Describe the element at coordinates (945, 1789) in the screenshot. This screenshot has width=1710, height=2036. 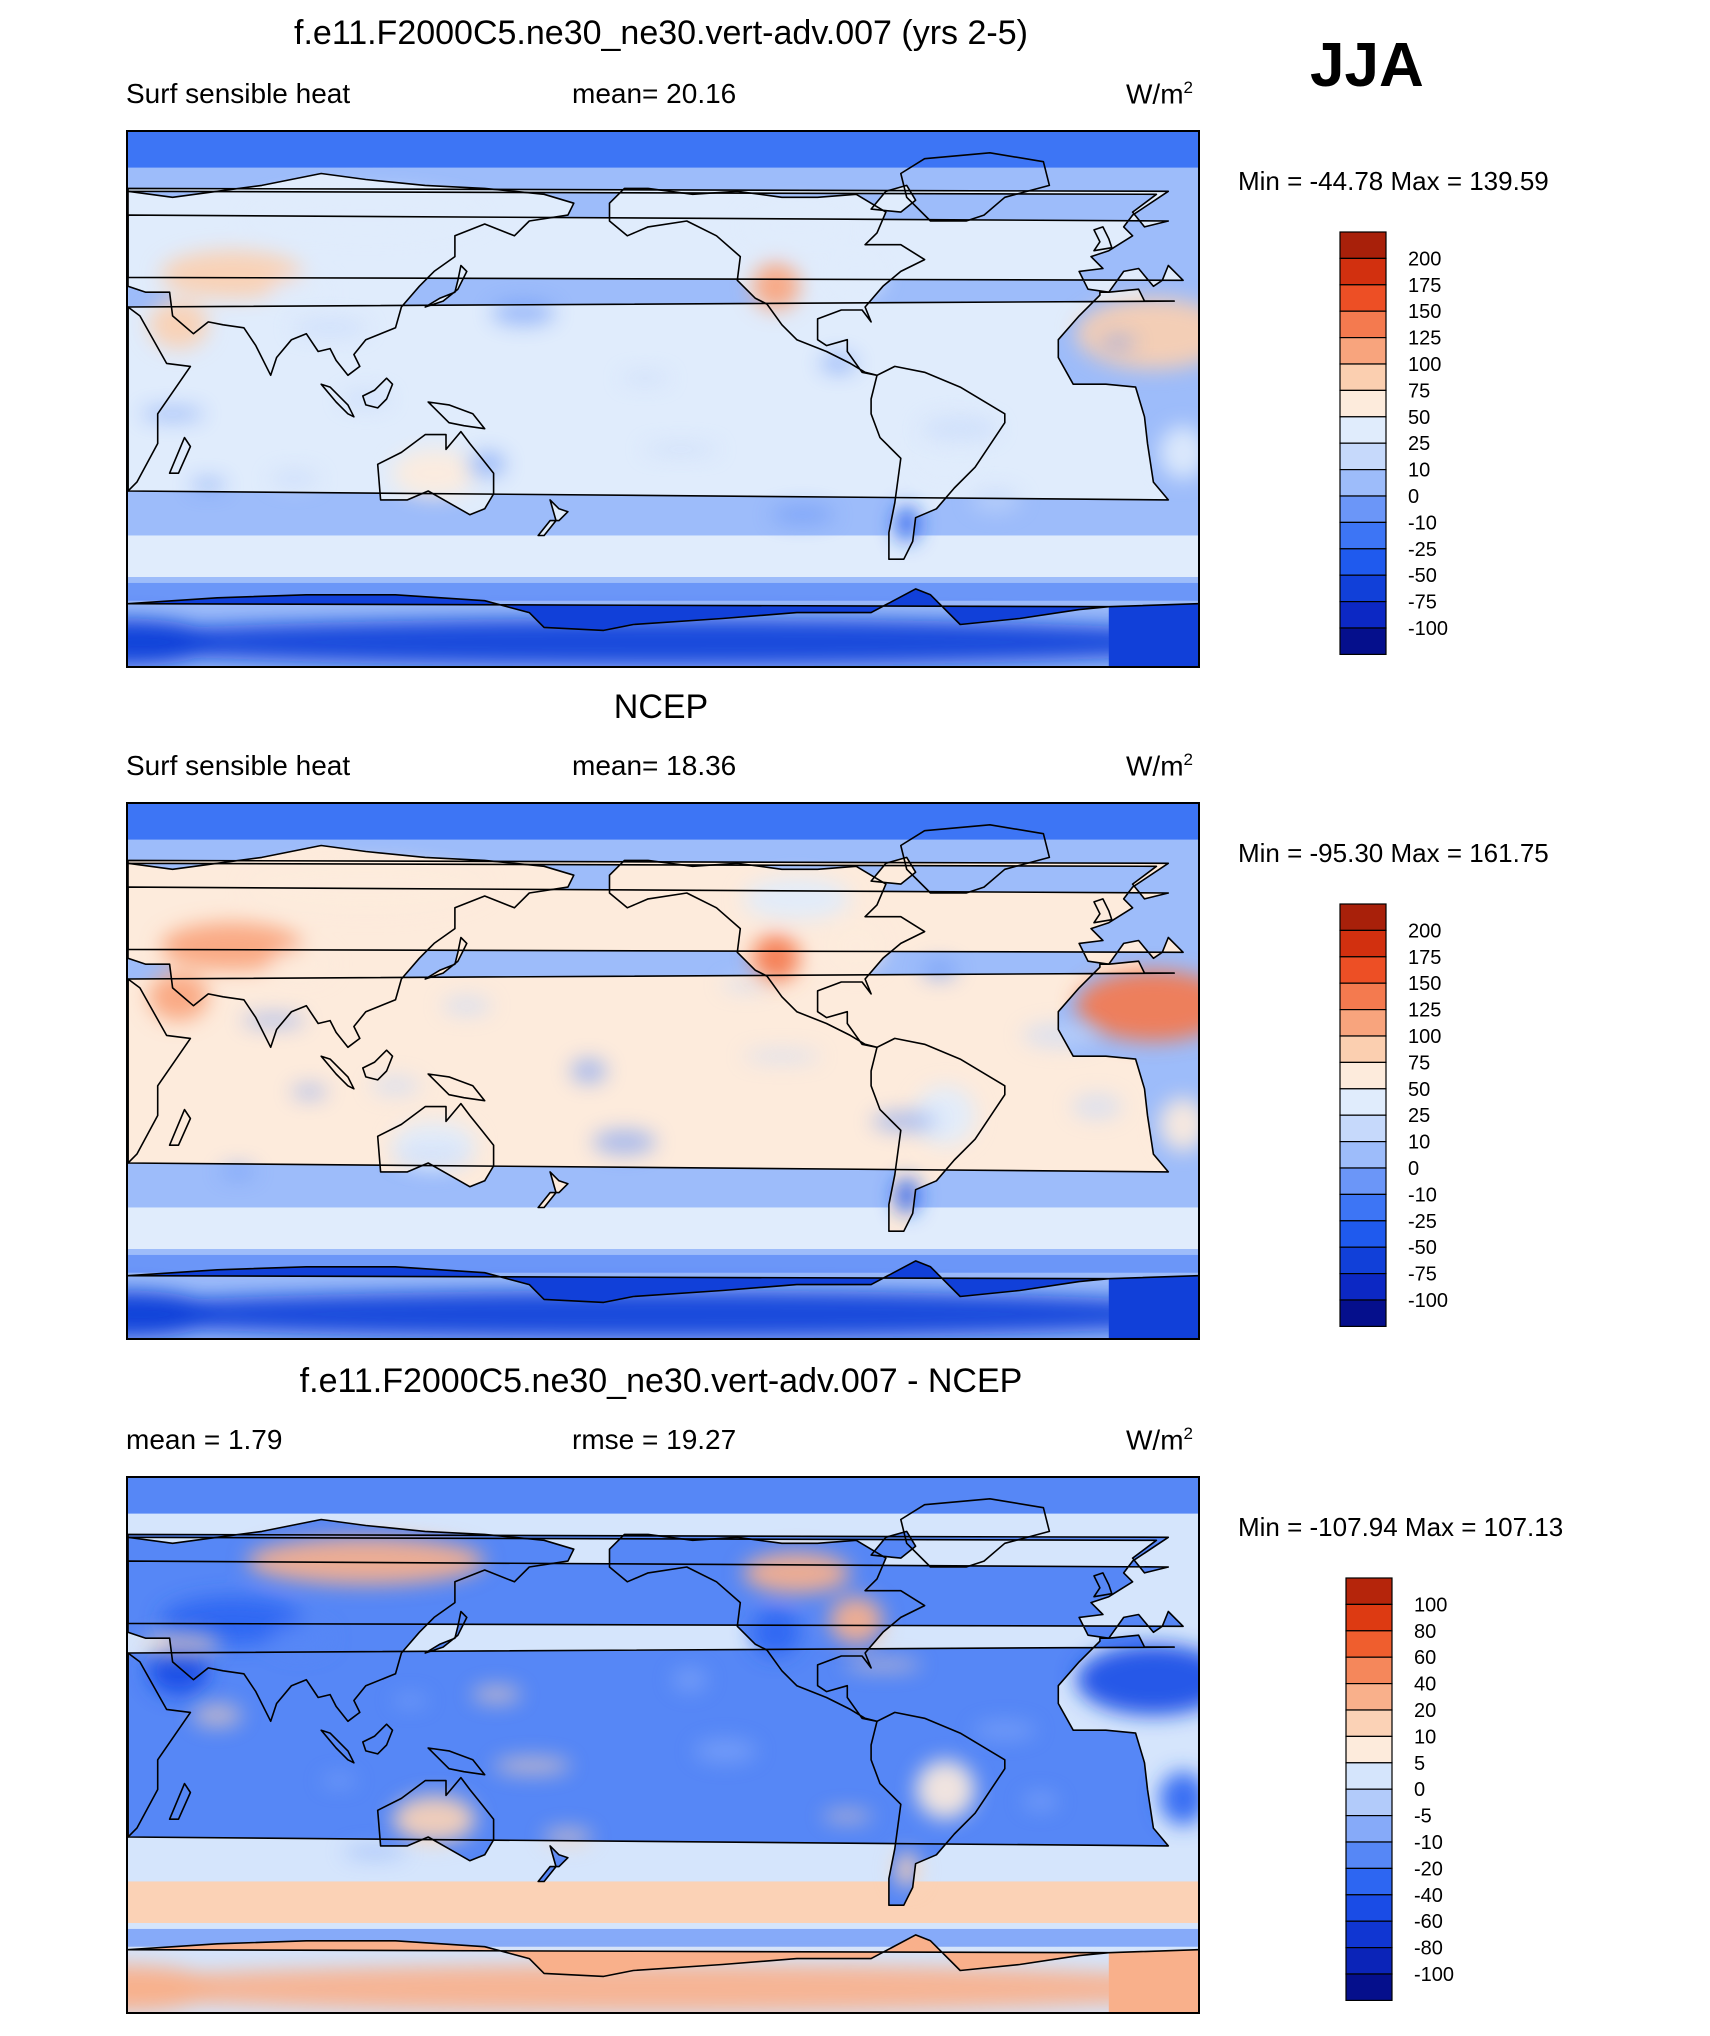
I see `brazil-blob` at that location.